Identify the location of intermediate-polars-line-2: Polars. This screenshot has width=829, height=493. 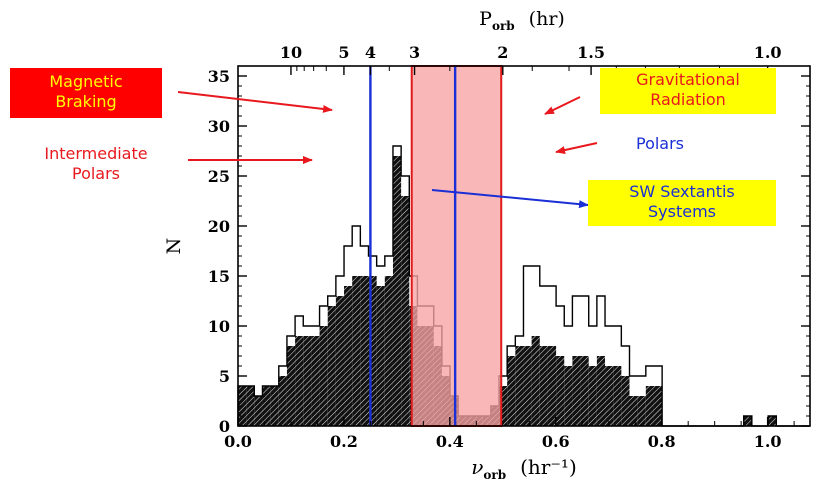
(96, 173).